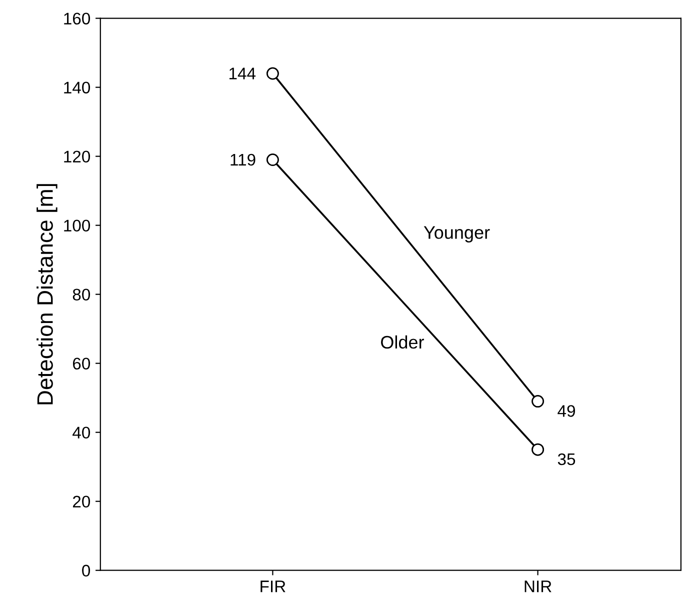 This screenshot has height=610, width=683. I want to click on data-label: 119, so click(243, 160).